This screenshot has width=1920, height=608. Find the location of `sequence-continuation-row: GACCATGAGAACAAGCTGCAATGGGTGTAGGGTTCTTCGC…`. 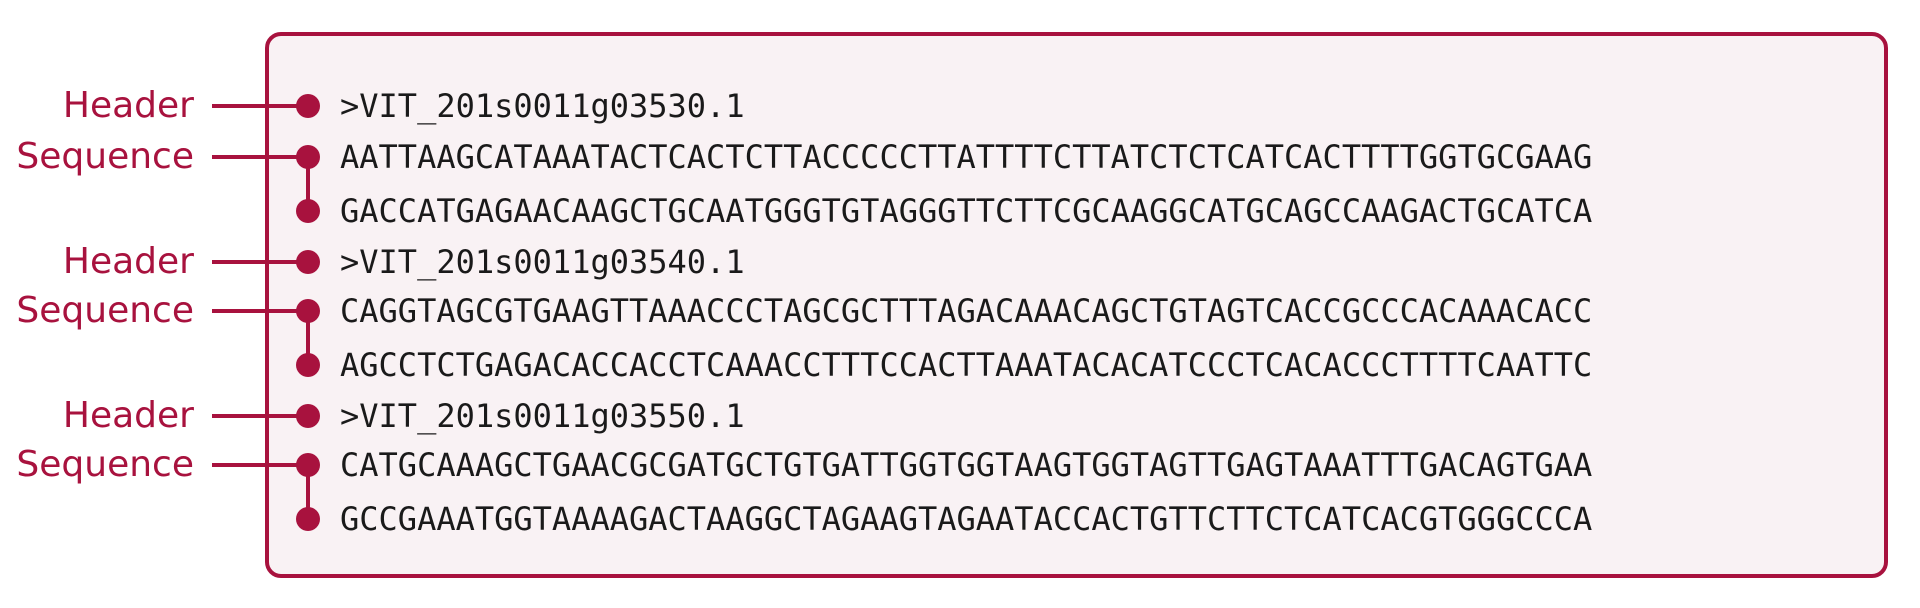

sequence-continuation-row: GACCATGAGAACAAGCTGCAATGGGTGTAGGGTTCTTCGC… is located at coordinates (960, 211).